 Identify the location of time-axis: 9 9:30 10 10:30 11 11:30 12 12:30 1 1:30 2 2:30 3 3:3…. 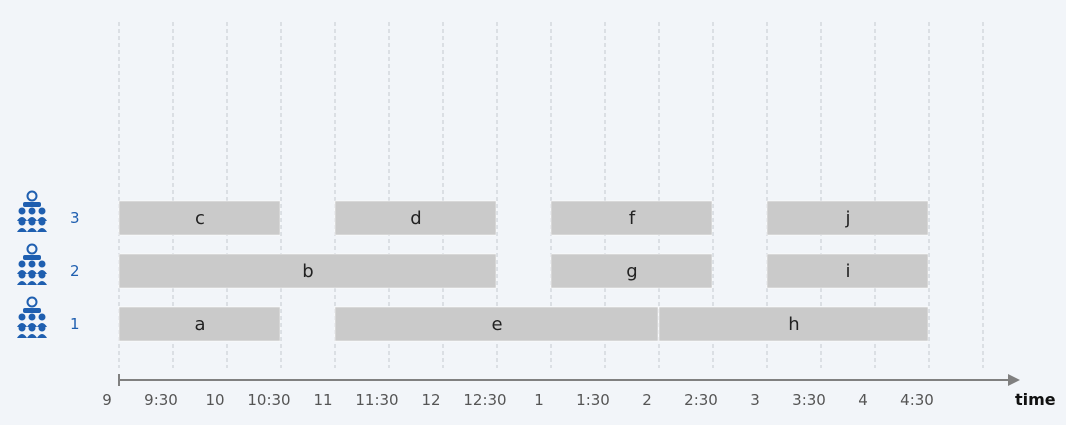
(561, 391).